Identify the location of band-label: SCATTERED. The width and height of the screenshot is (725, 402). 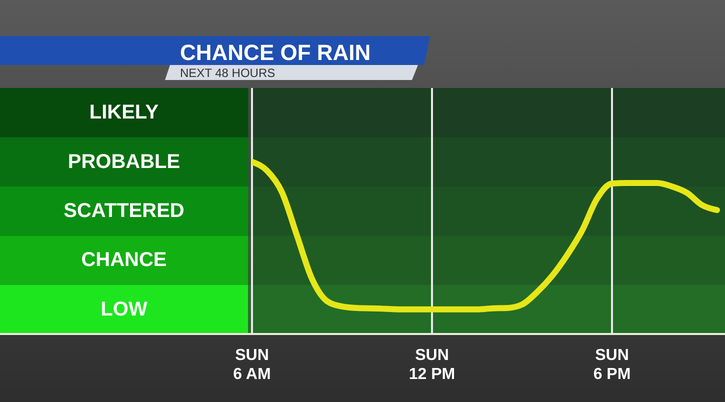
(124, 211).